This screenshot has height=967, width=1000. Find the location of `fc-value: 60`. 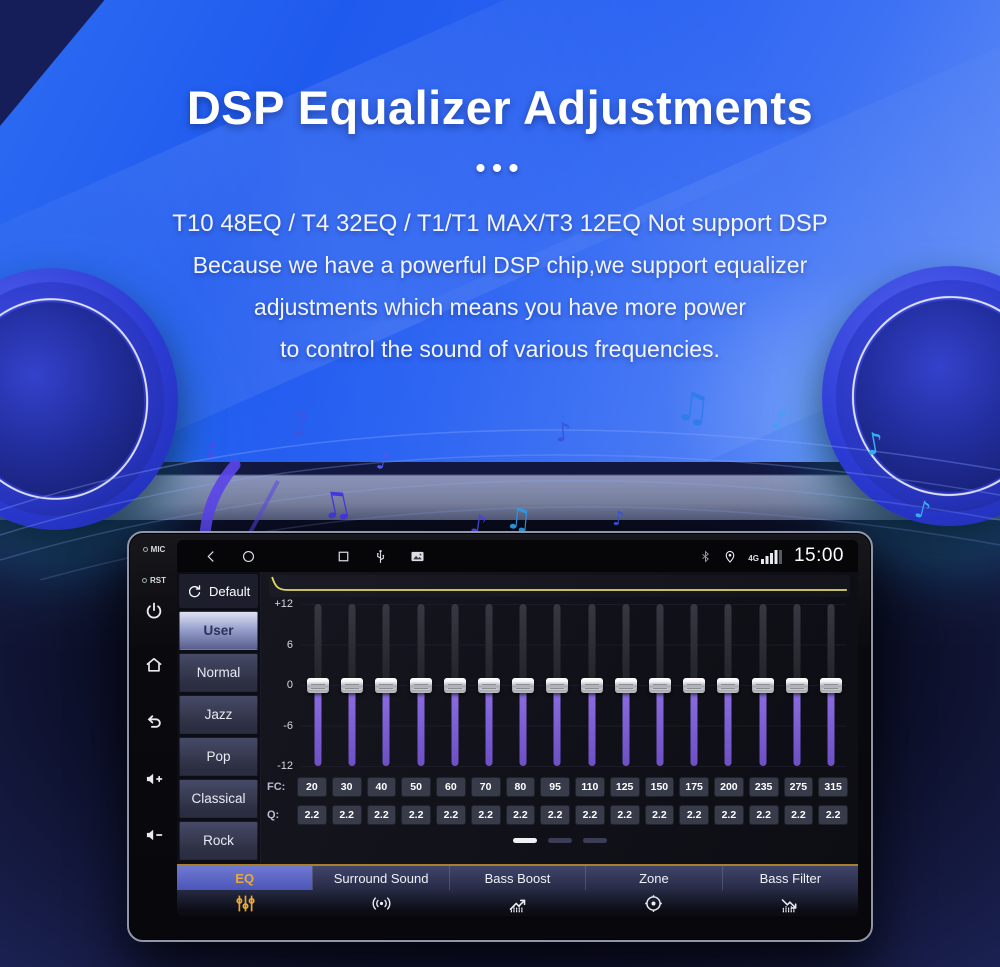

fc-value: 60 is located at coordinates (451, 787).